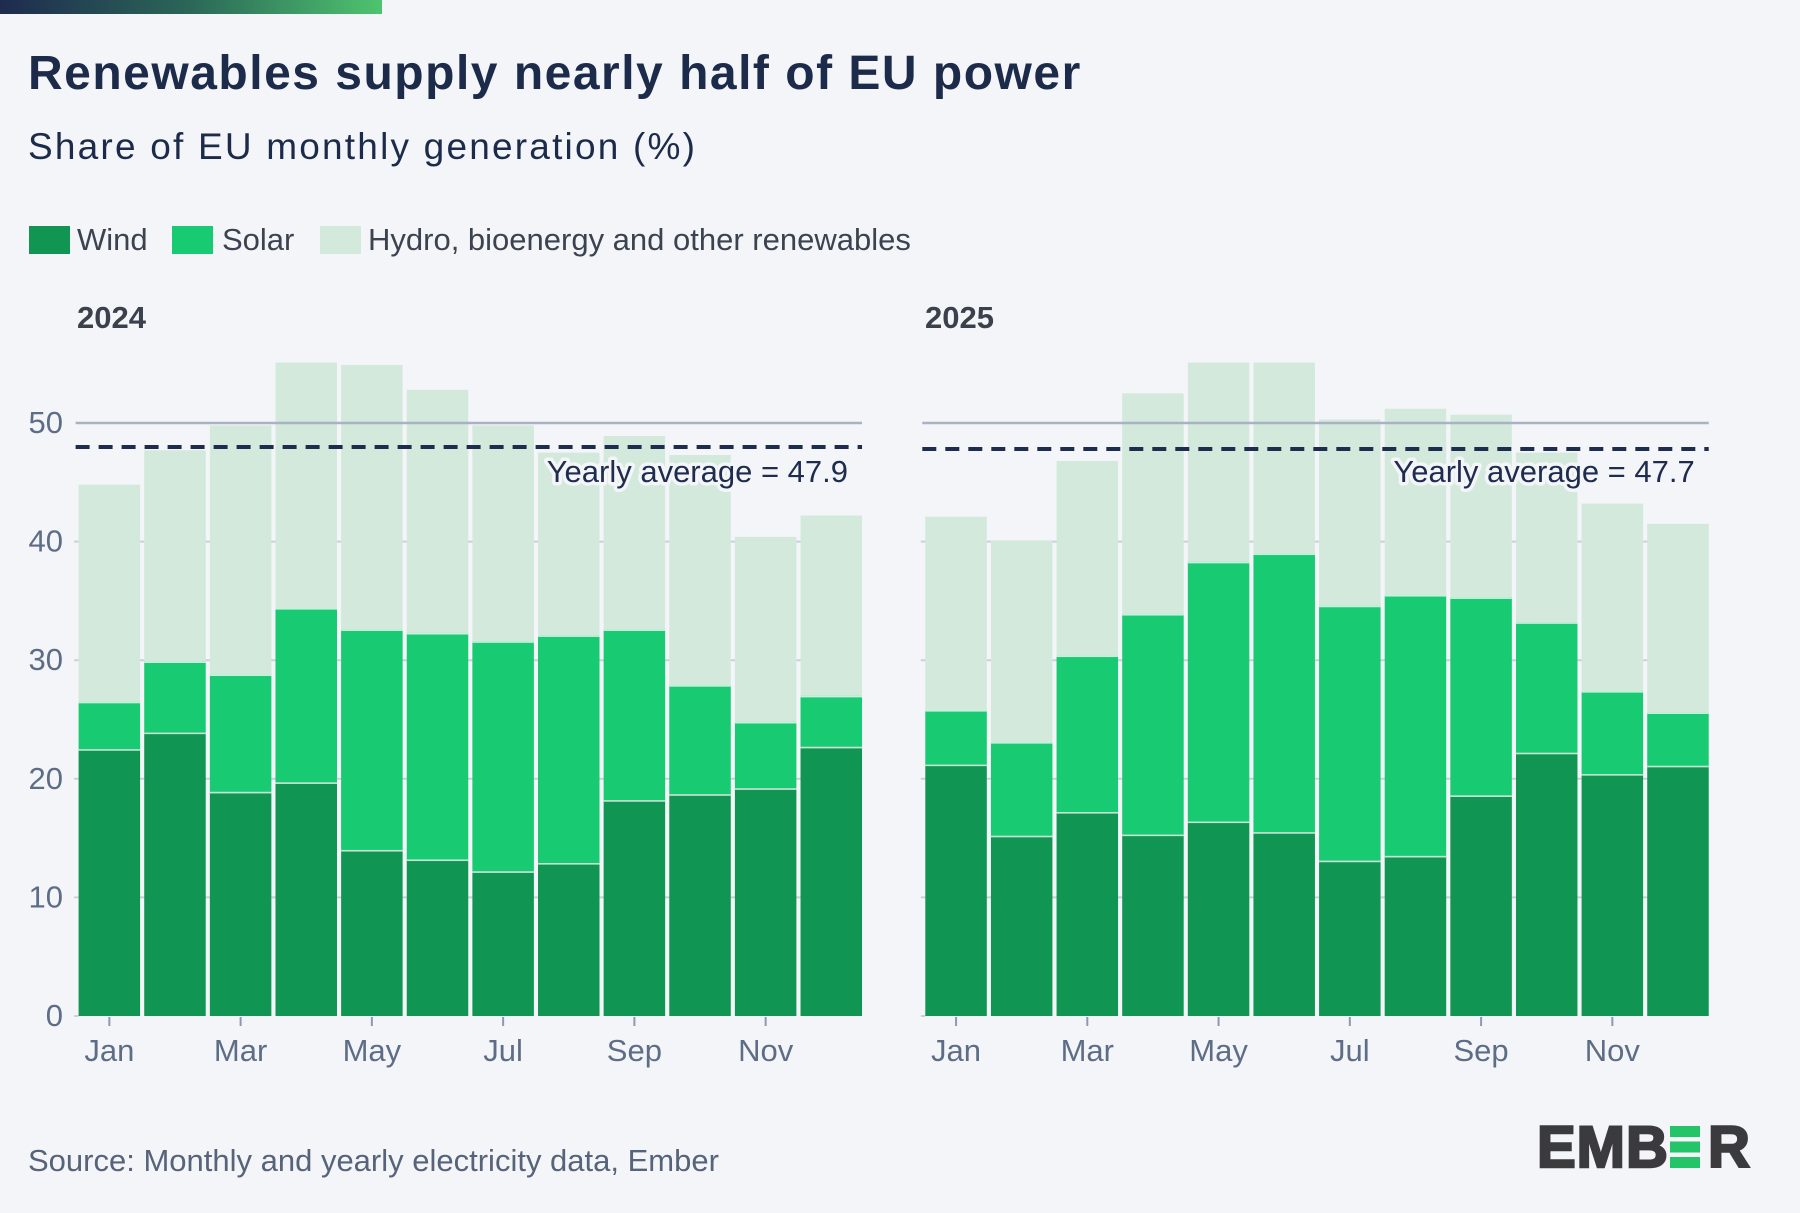 The image size is (1800, 1213). I want to click on svg-text: R, so click(1729, 1147).